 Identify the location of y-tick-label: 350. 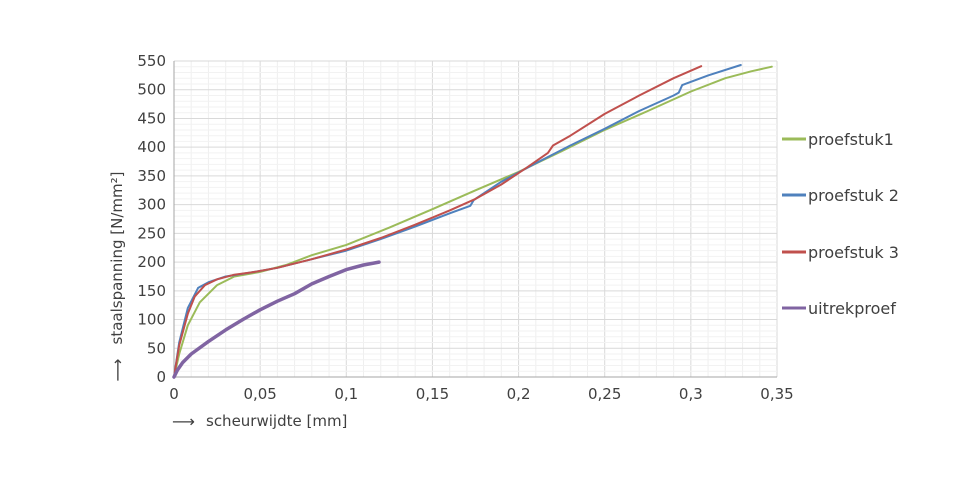
(151, 176).